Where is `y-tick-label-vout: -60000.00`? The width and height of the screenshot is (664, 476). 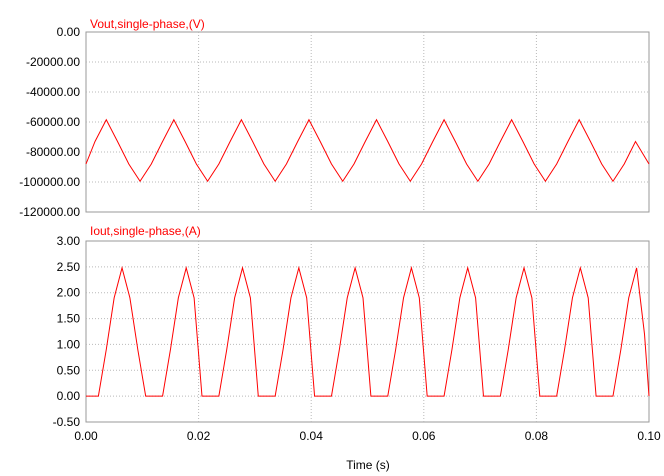 y-tick-label-vout: -60000.00 is located at coordinates (53, 122).